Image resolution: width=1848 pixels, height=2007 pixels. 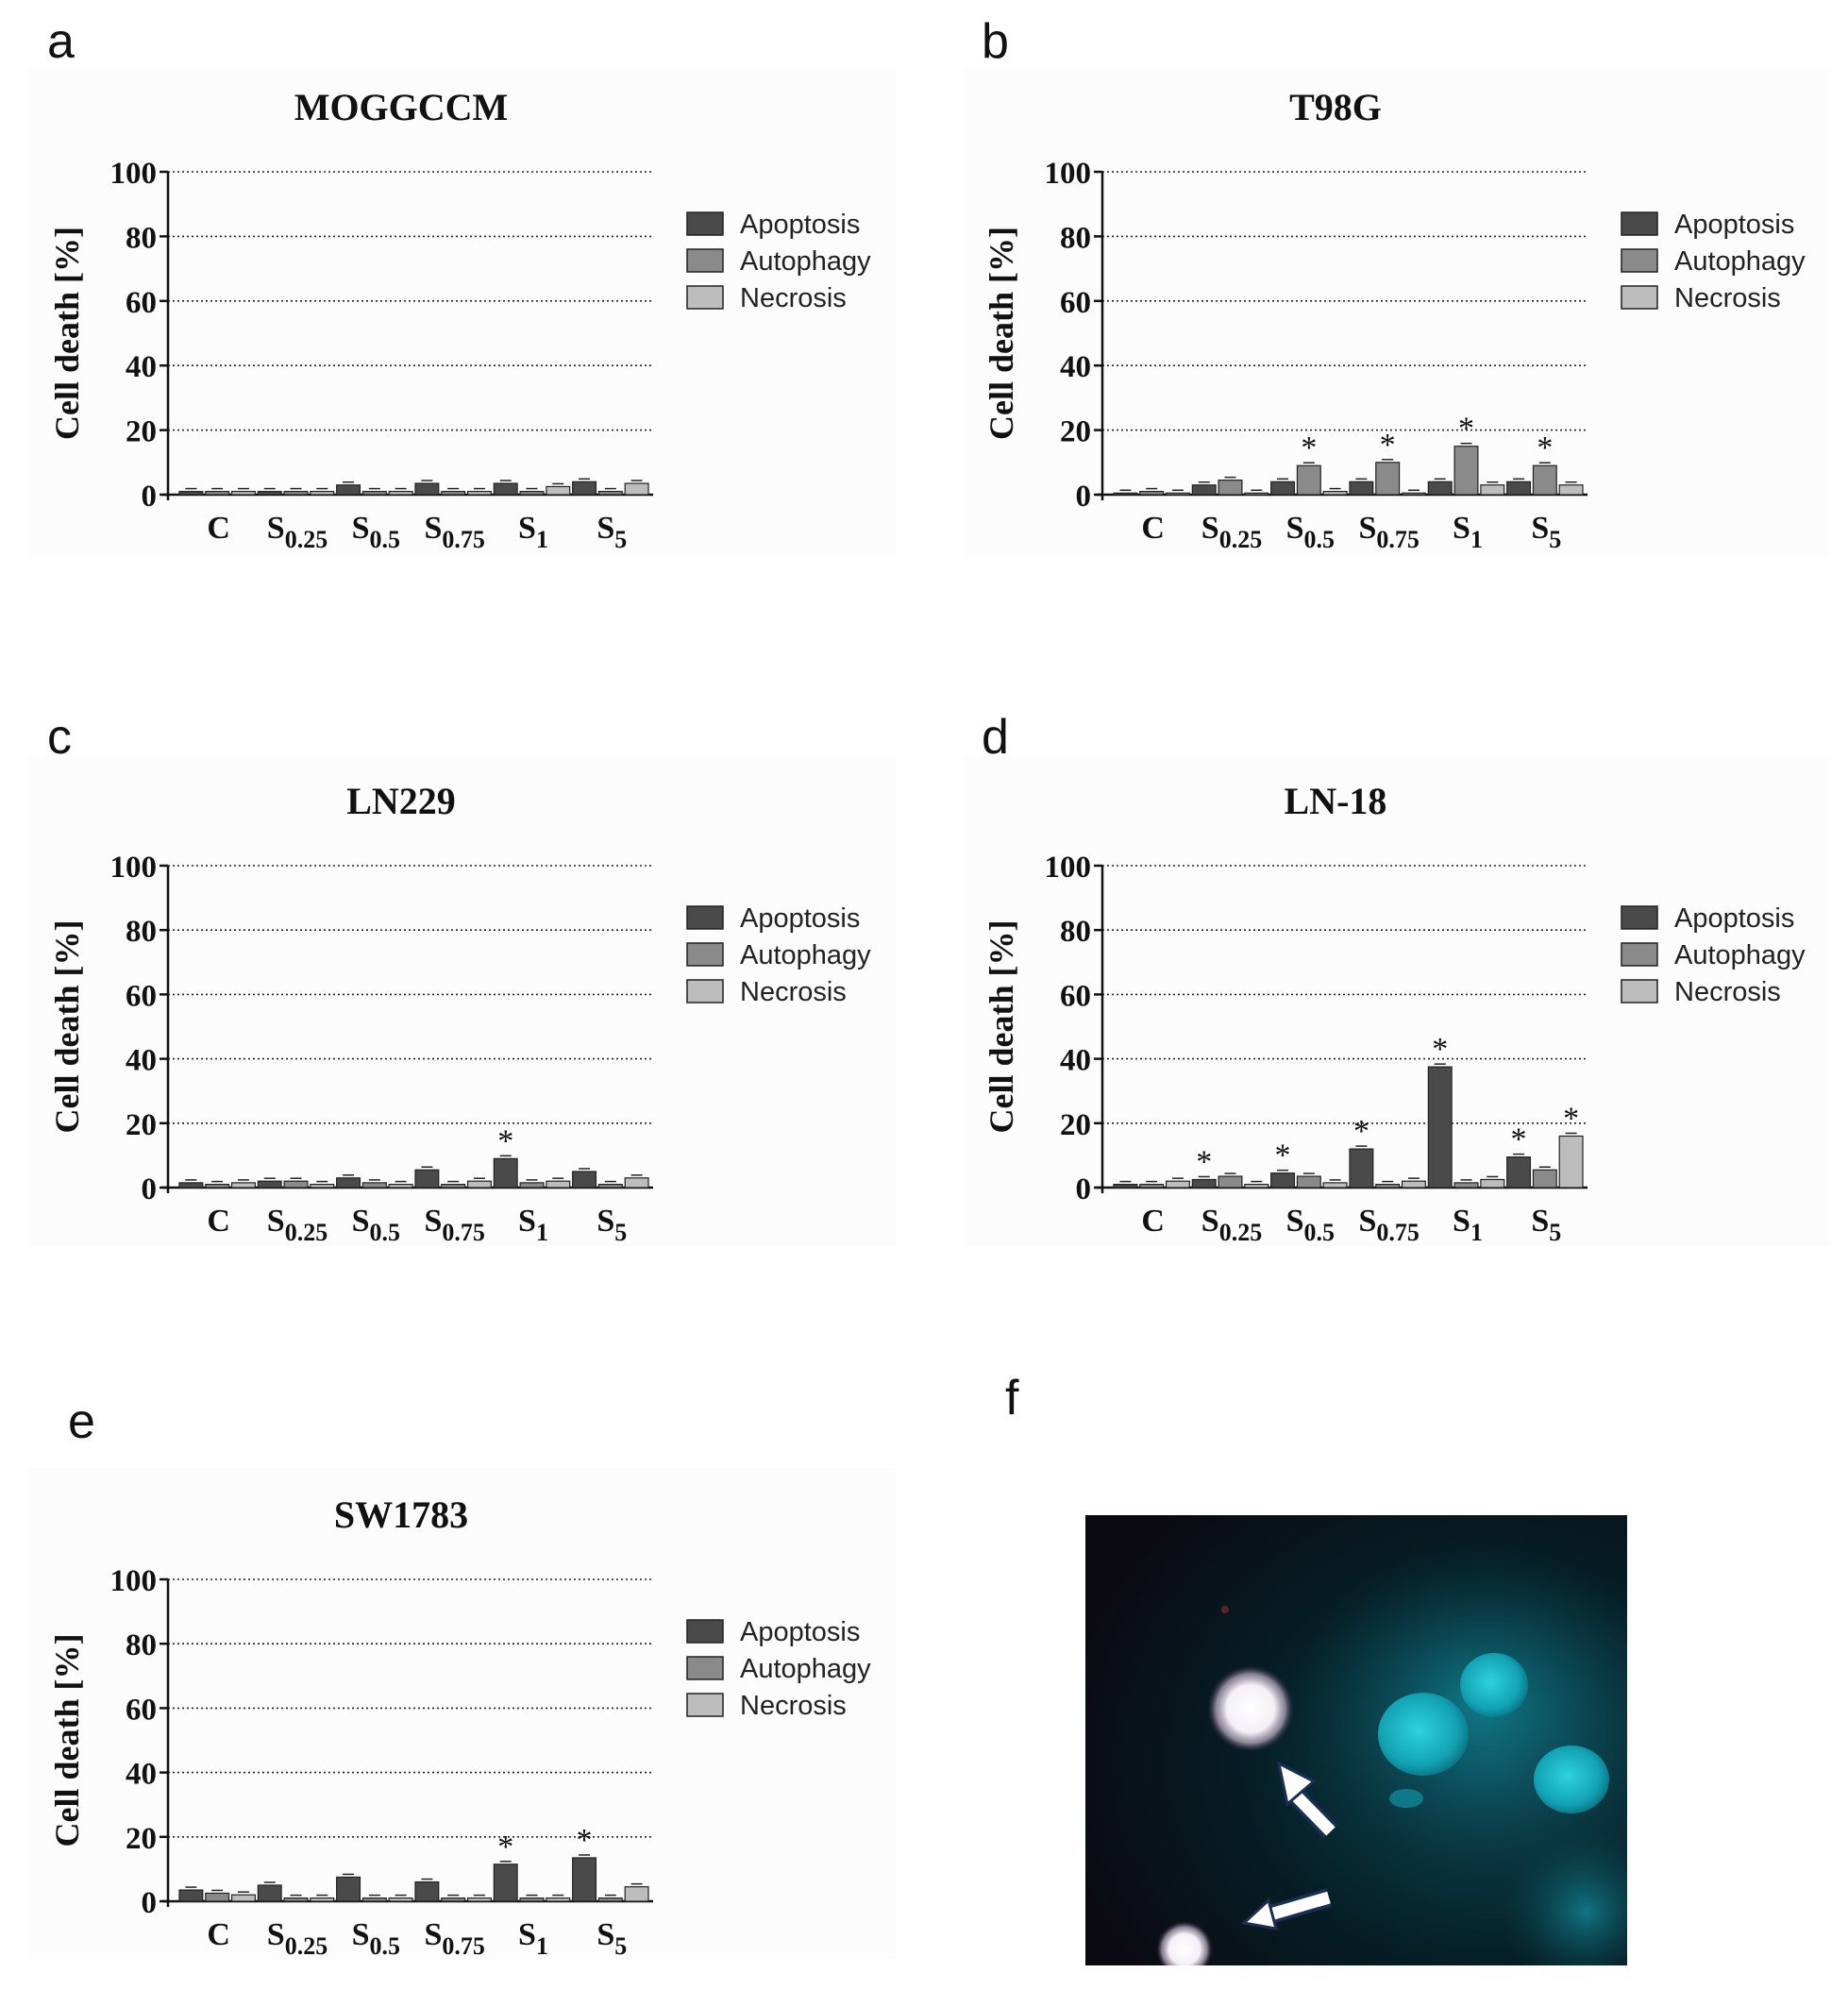 What do you see at coordinates (81, 1421) in the screenshot?
I see `panel-letter-e: e` at bounding box center [81, 1421].